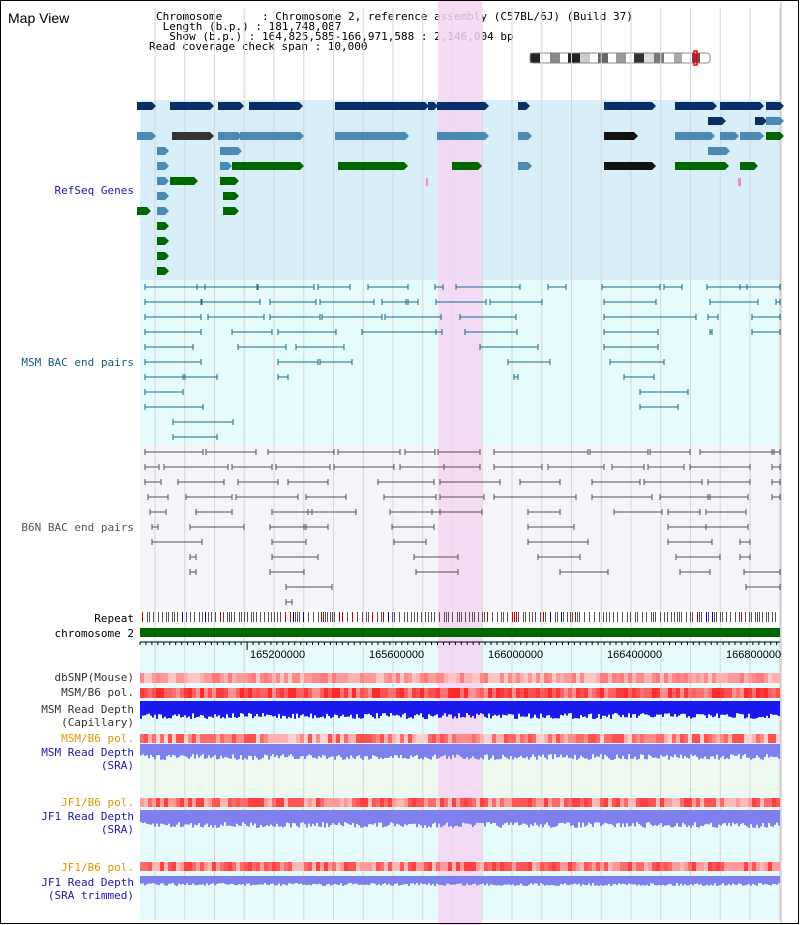 The height and width of the screenshot is (925, 800). I want to click on track-label-refseq: RefSeq Genes, so click(67, 190).